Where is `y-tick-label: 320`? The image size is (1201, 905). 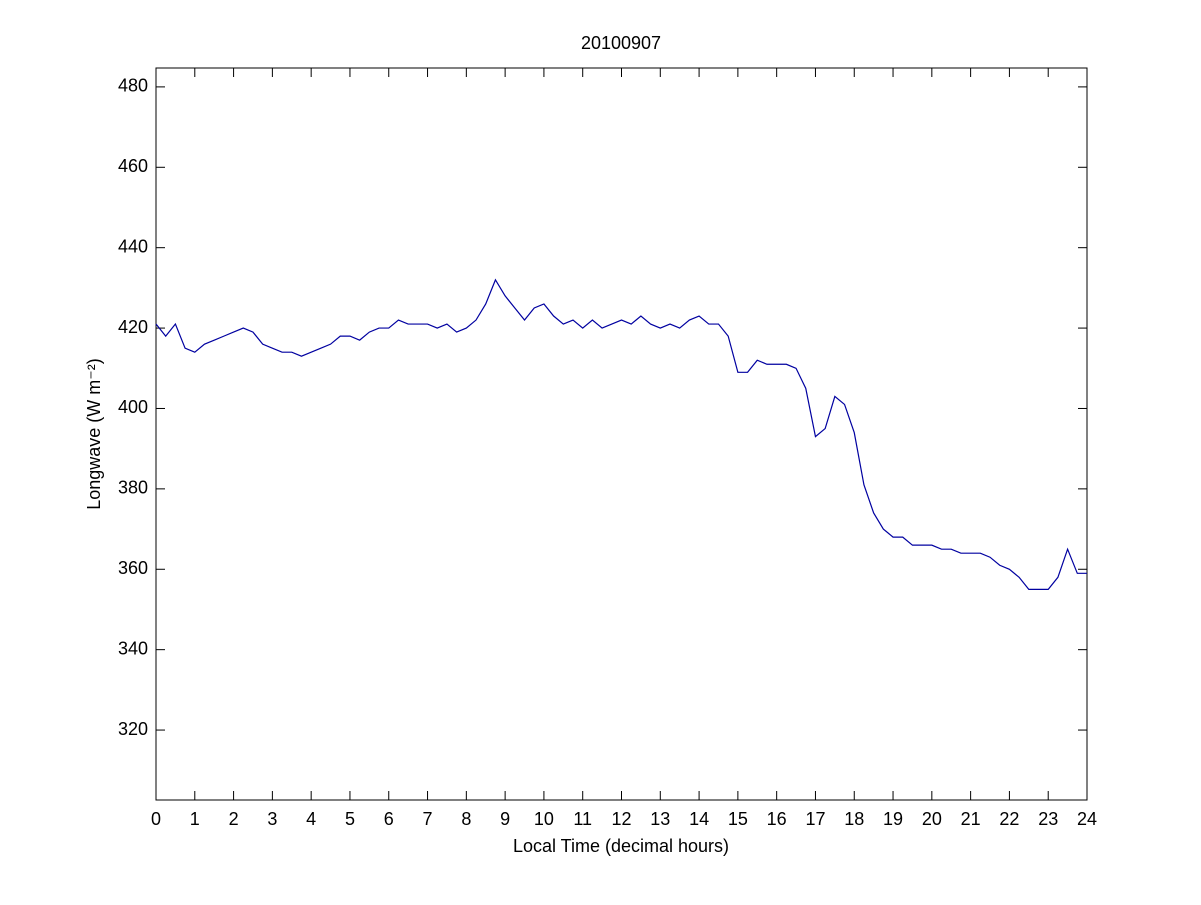 y-tick-label: 320 is located at coordinates (133, 729).